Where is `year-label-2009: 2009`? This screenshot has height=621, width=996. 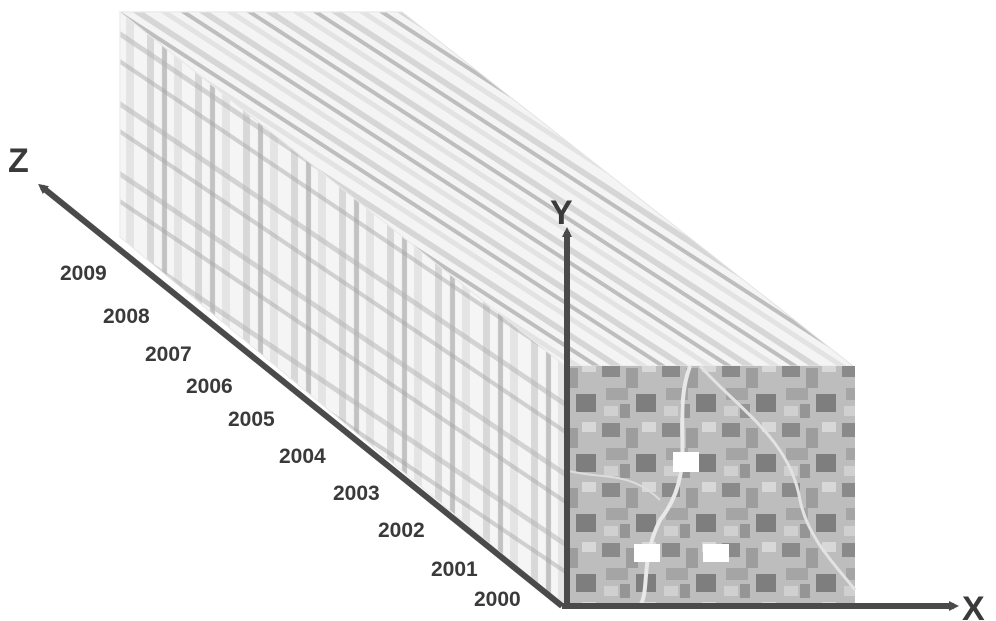 year-label-2009: 2009 is located at coordinates (83, 273).